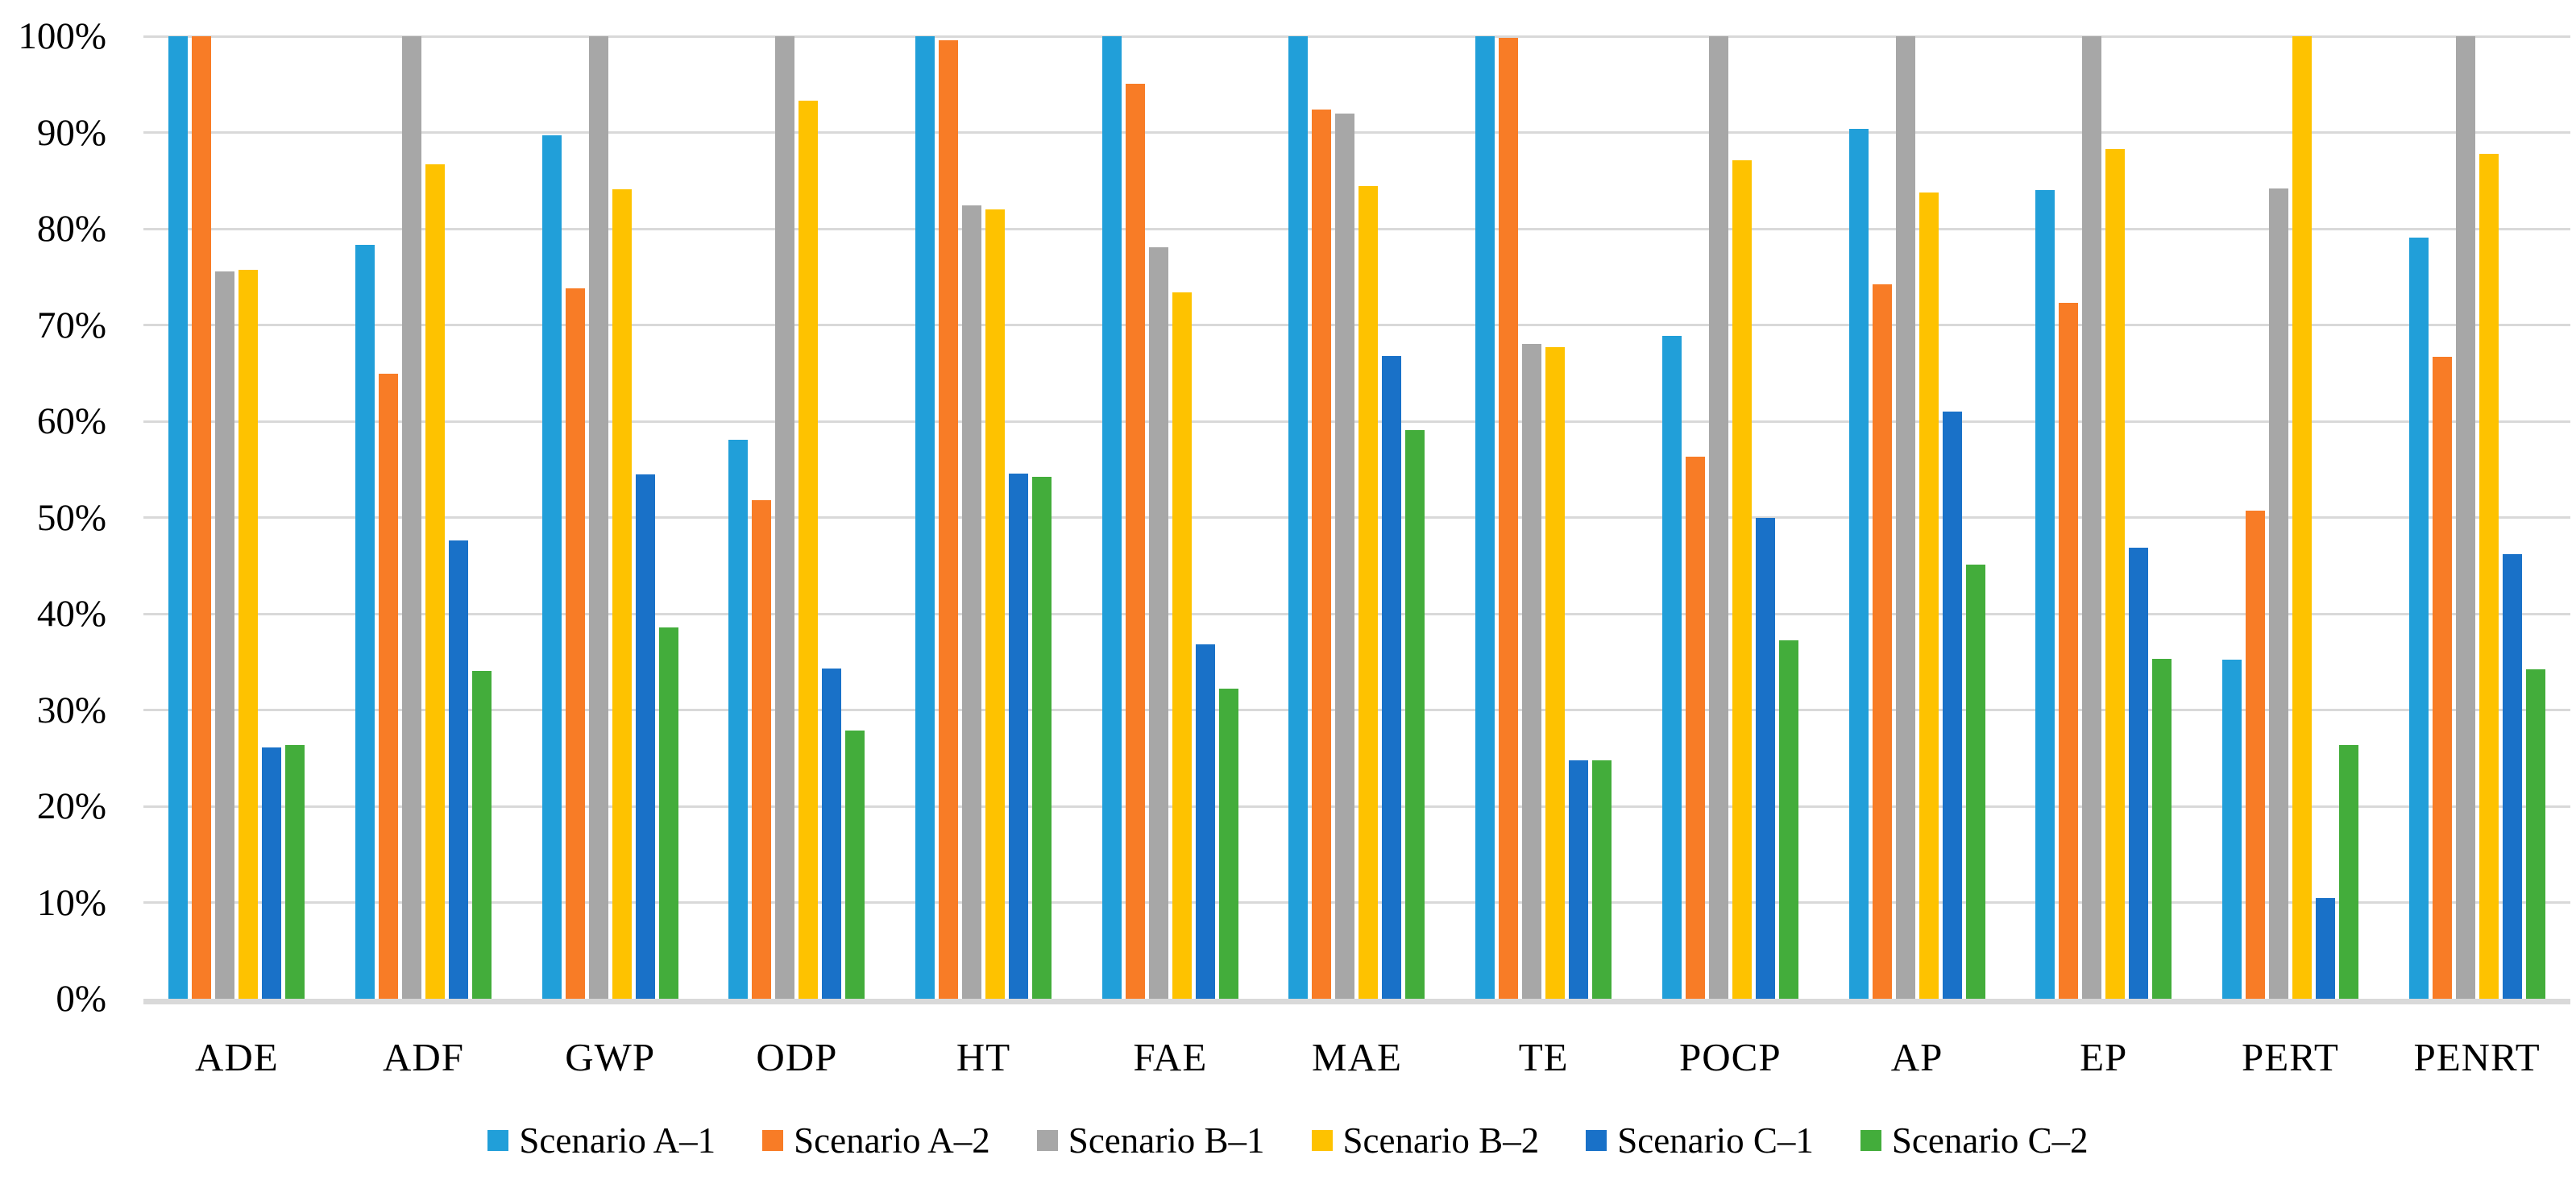 This screenshot has height=1184, width=2576. Describe the element at coordinates (2477, 1057) in the screenshot. I see `x-label-penrt: PENRT` at that location.